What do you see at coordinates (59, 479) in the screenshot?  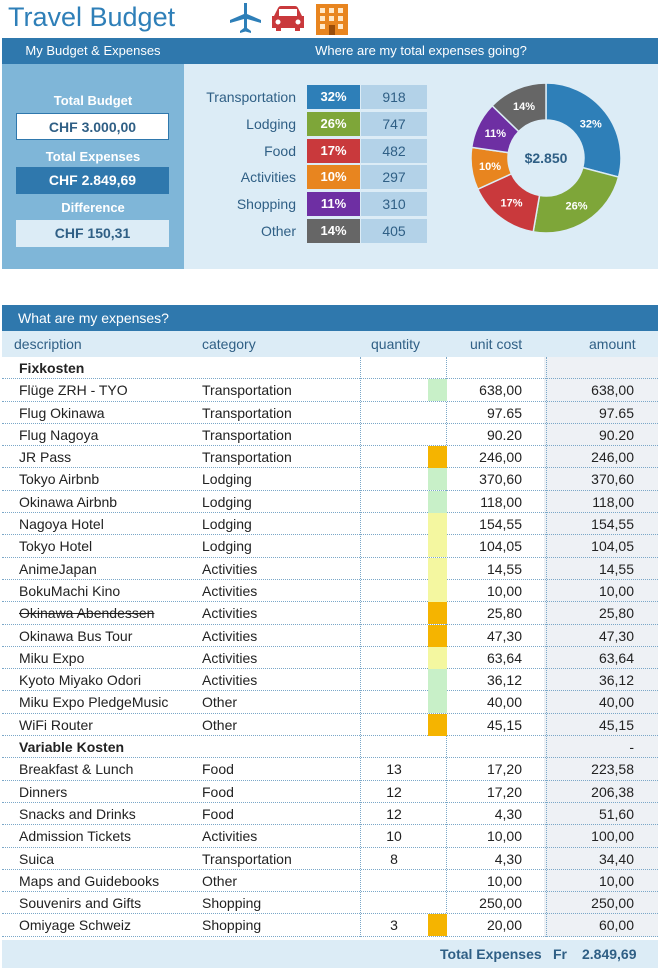 I see `expense-description: Tokyo Airbnb` at bounding box center [59, 479].